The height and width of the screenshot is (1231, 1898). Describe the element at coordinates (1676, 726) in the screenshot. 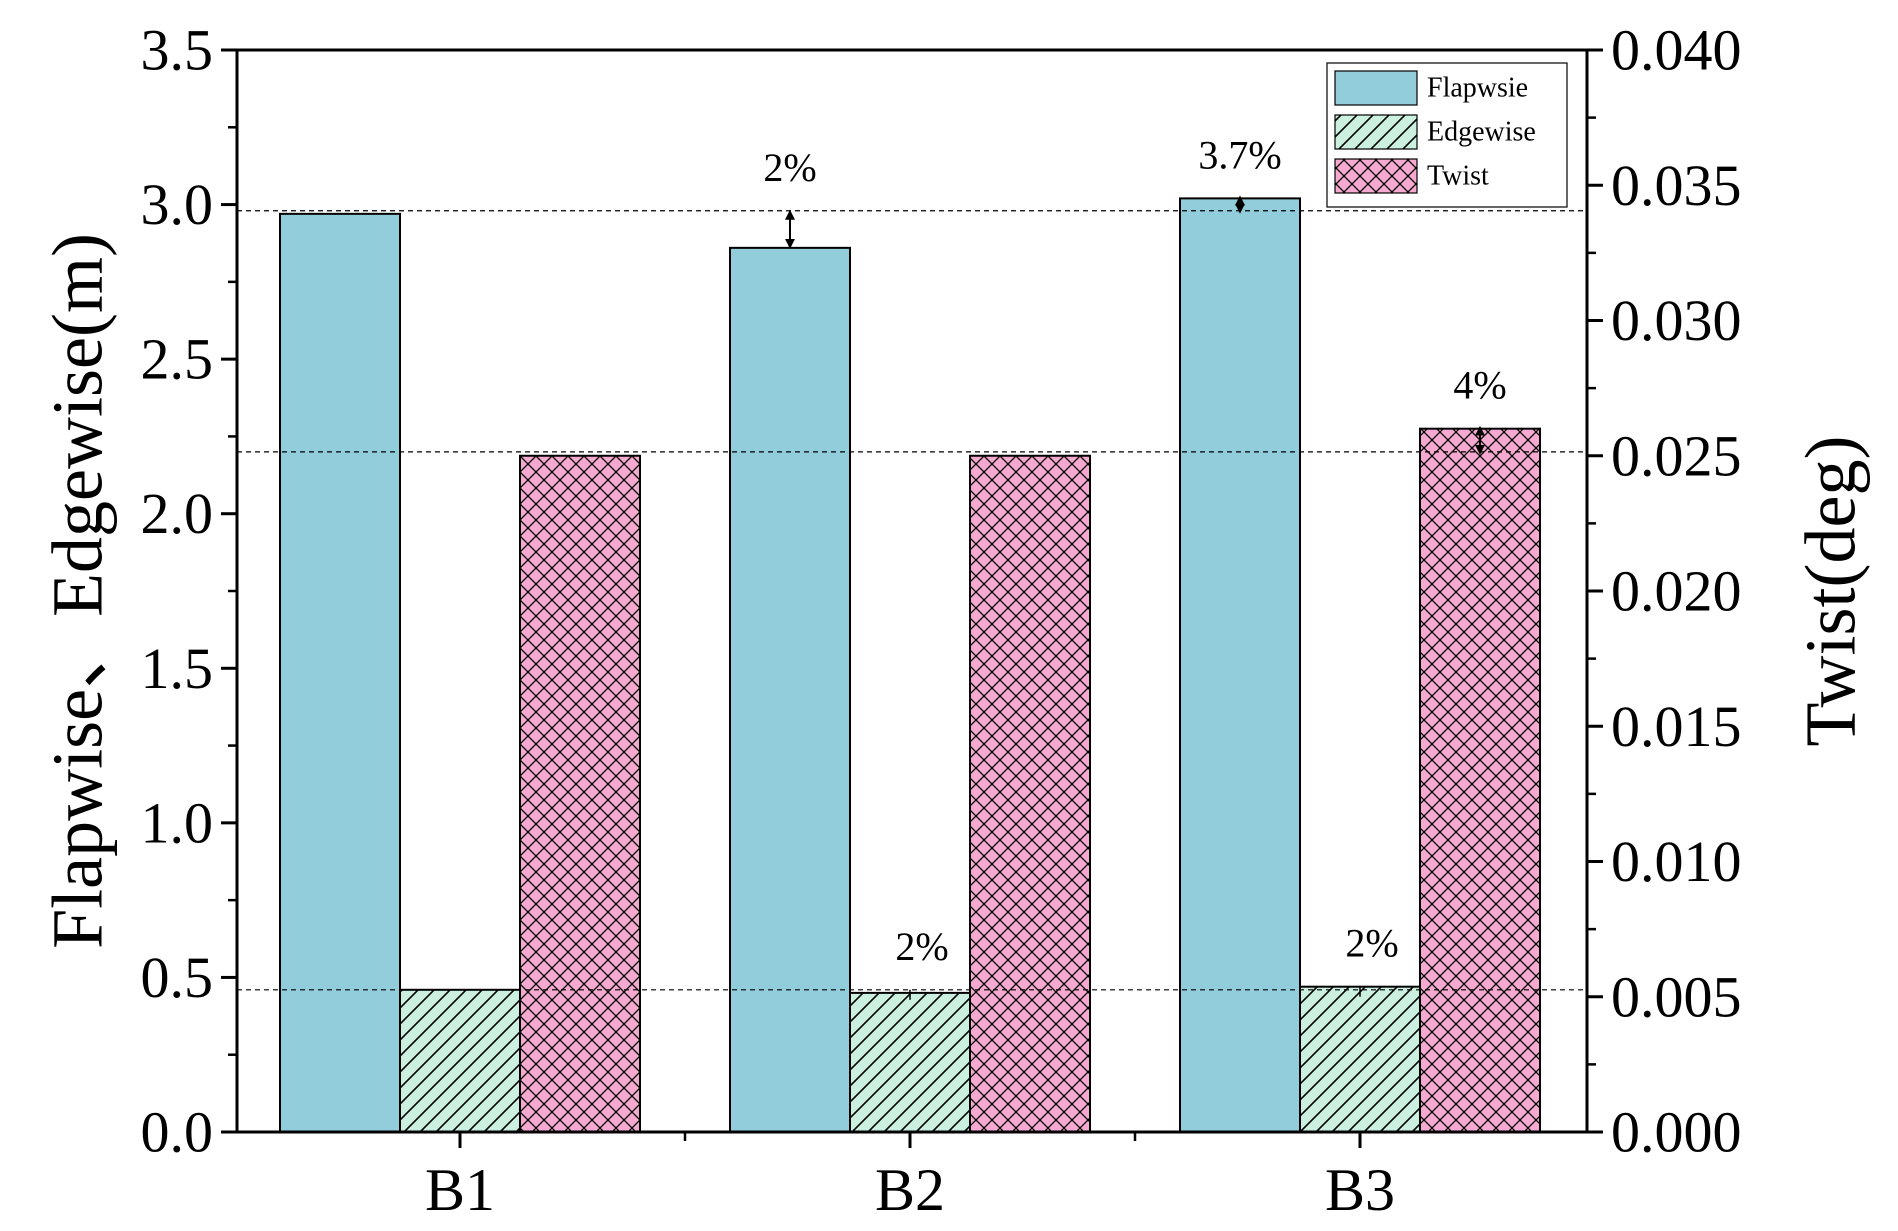

I see `right-tick-label: 0.015` at that location.